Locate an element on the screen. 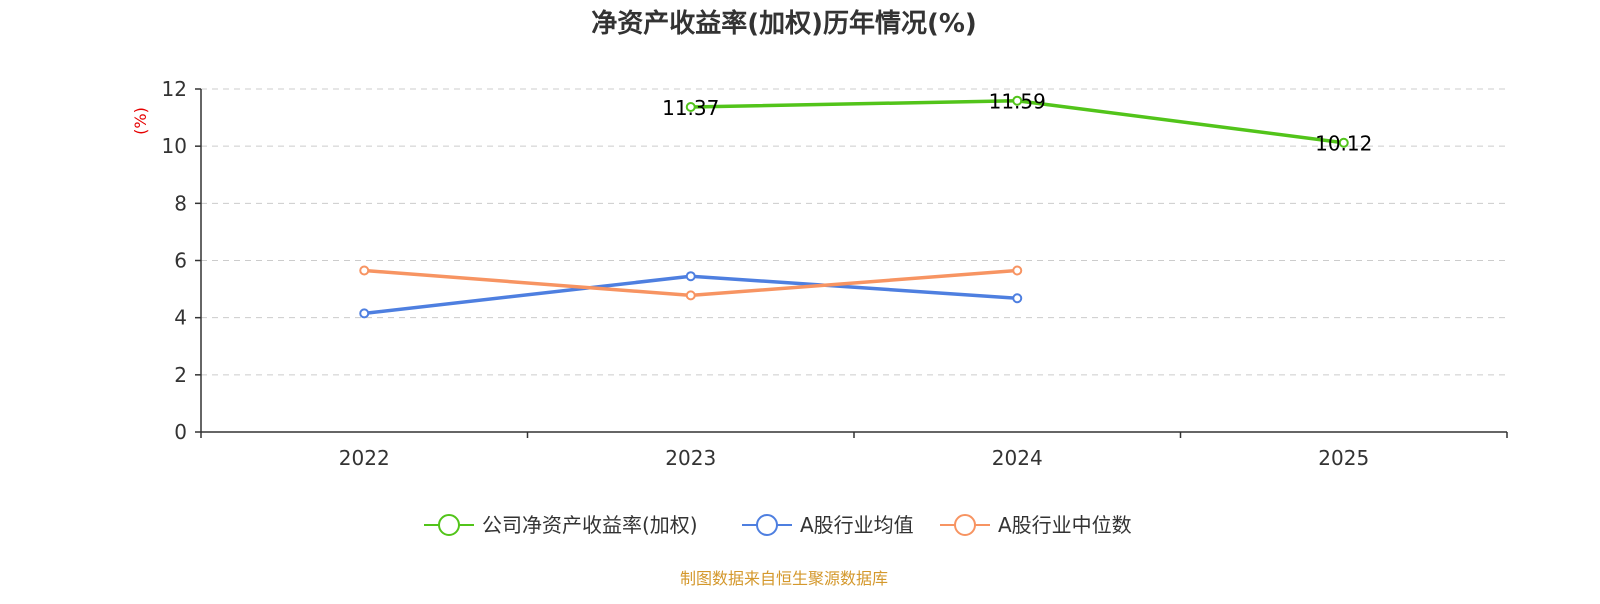  x-tick-label: 2023 is located at coordinates (690, 458).